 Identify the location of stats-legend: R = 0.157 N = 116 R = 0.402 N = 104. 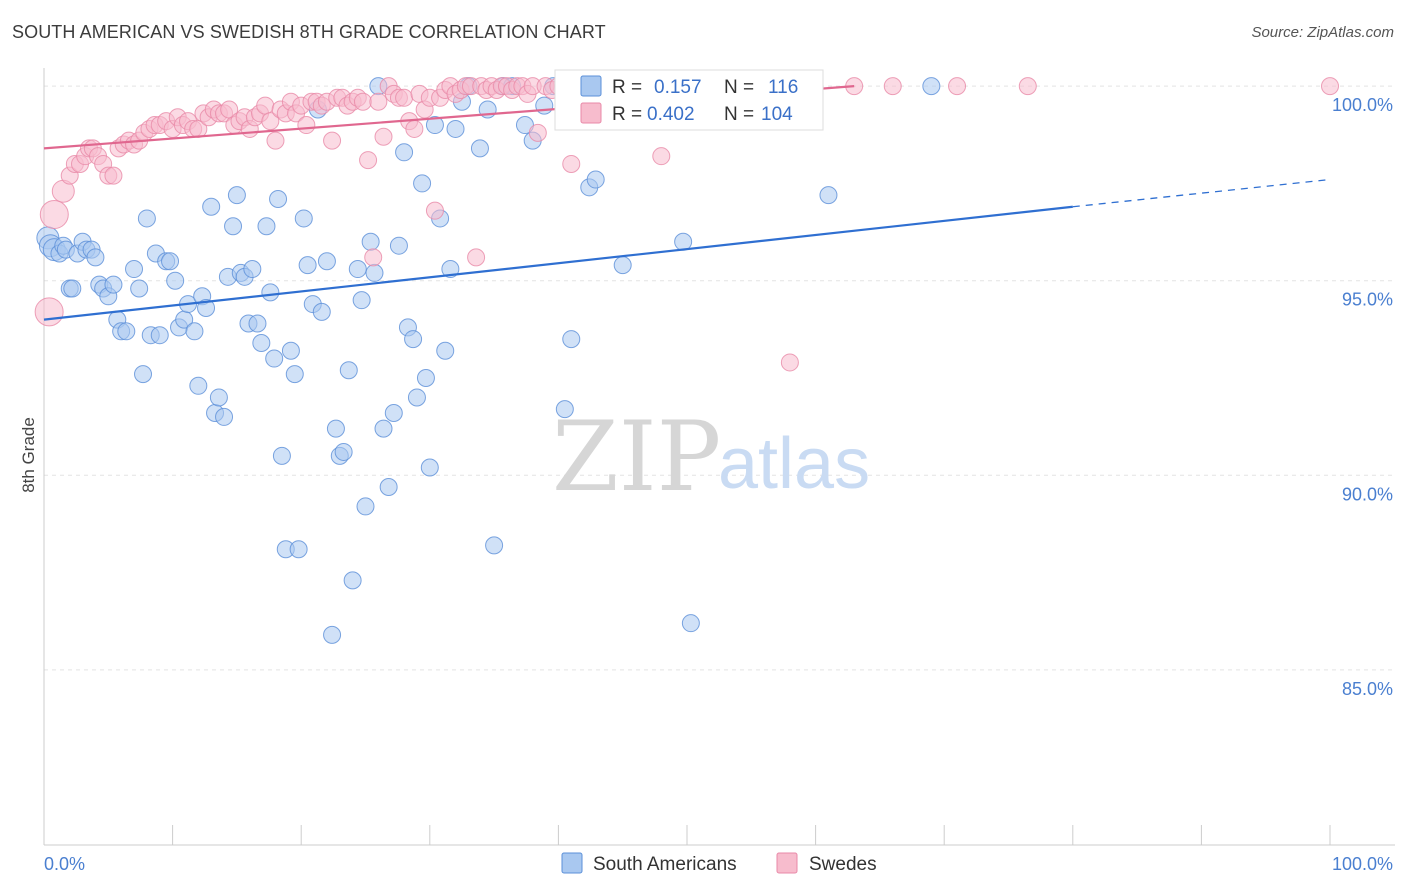
(689, 100).